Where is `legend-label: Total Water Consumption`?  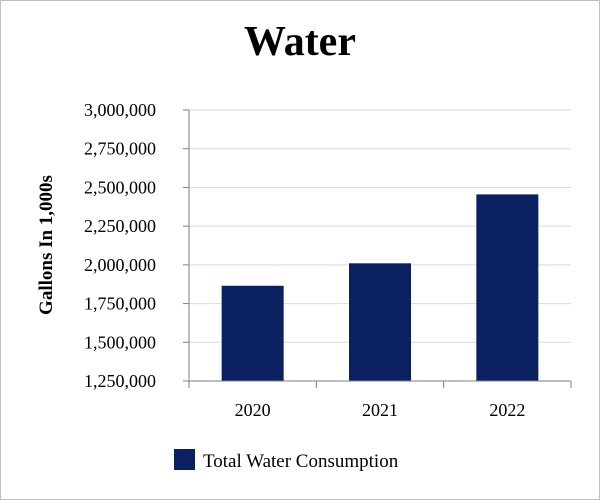
legend-label: Total Water Consumption is located at coordinates (301, 461).